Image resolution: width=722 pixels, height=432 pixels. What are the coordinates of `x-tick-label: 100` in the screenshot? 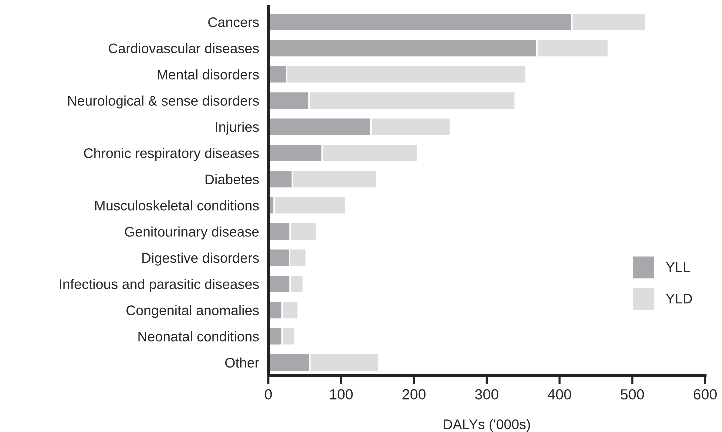 It's located at (341, 394).